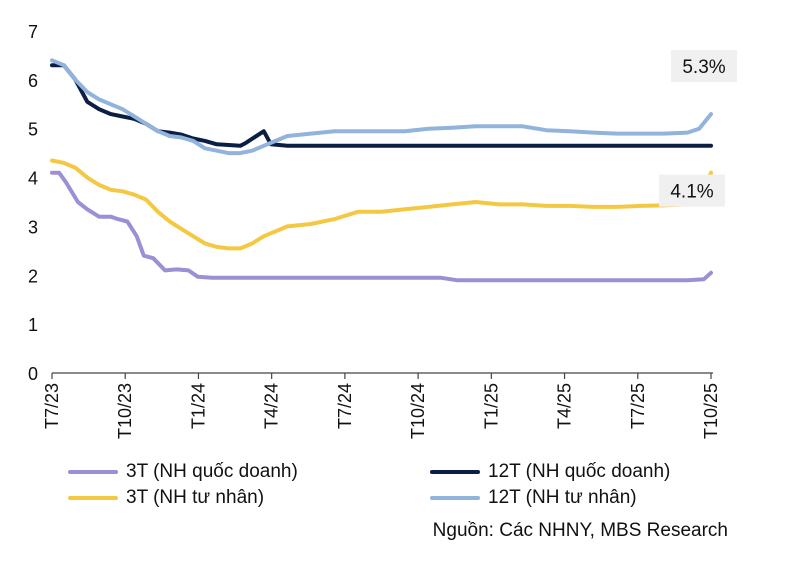 This screenshot has width=800, height=563. Describe the element at coordinates (198, 406) in the screenshot. I see `x-tick-label: T1/24` at that location.